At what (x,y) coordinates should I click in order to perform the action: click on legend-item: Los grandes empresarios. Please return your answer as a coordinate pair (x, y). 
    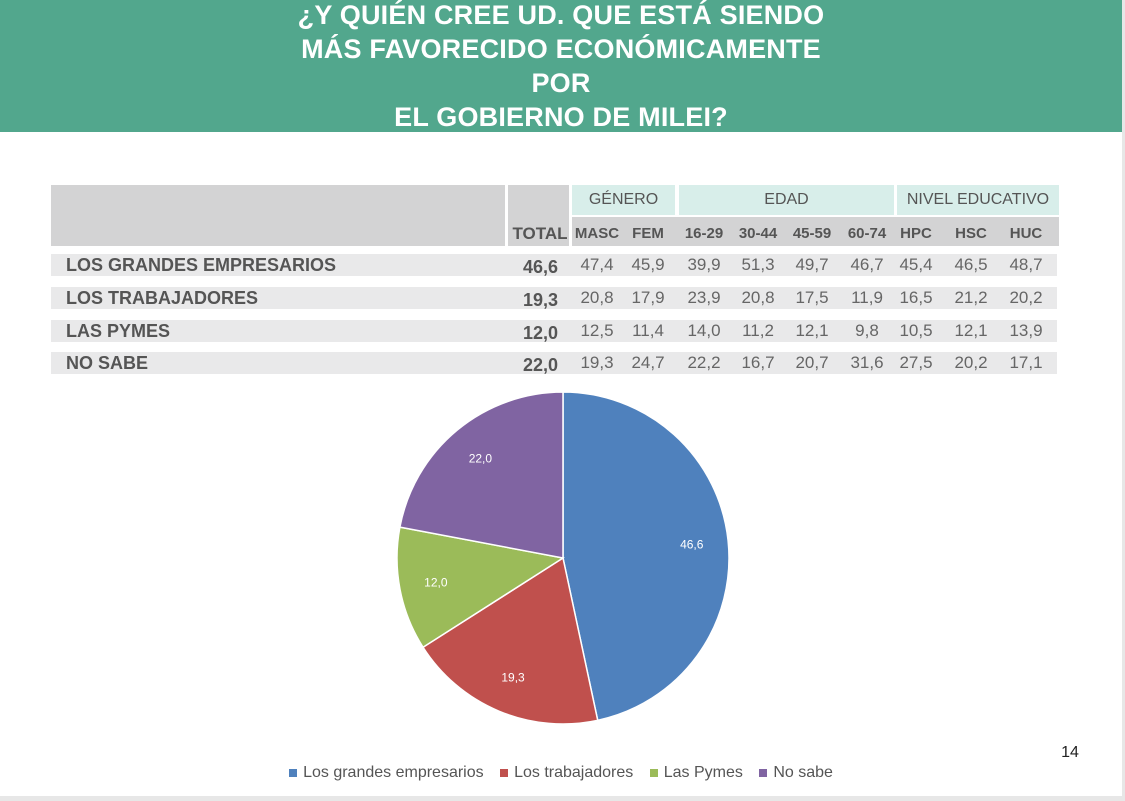
    Looking at the image, I should click on (386, 773).